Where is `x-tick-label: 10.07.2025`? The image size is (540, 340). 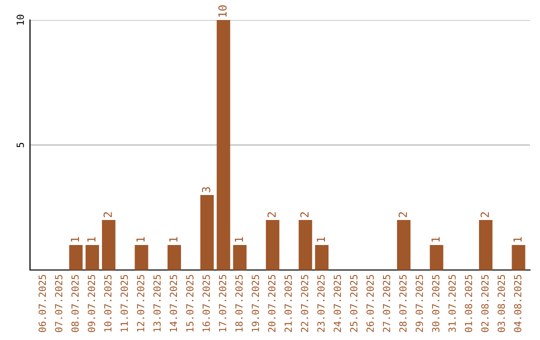
x-tick-label: 10.07.2025 is located at coordinates (108, 303).